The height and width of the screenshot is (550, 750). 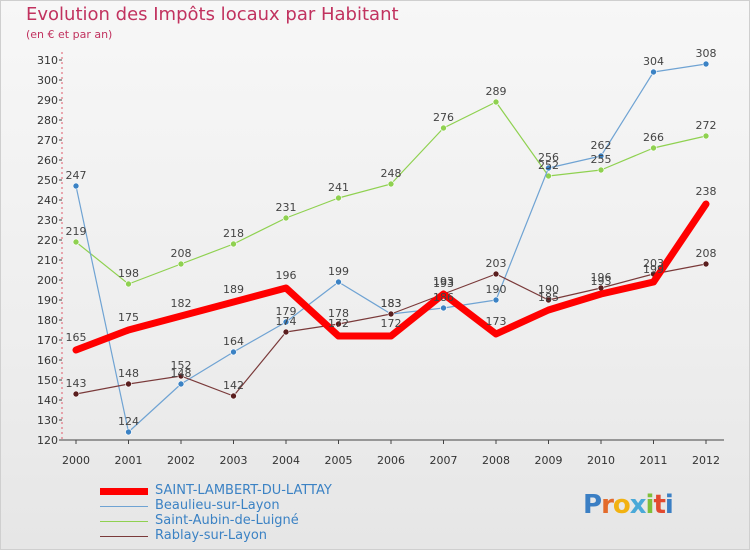 What do you see at coordinates (128, 273) in the screenshot?
I see `data-label-saint-aubin-de-luigne: 198` at bounding box center [128, 273].